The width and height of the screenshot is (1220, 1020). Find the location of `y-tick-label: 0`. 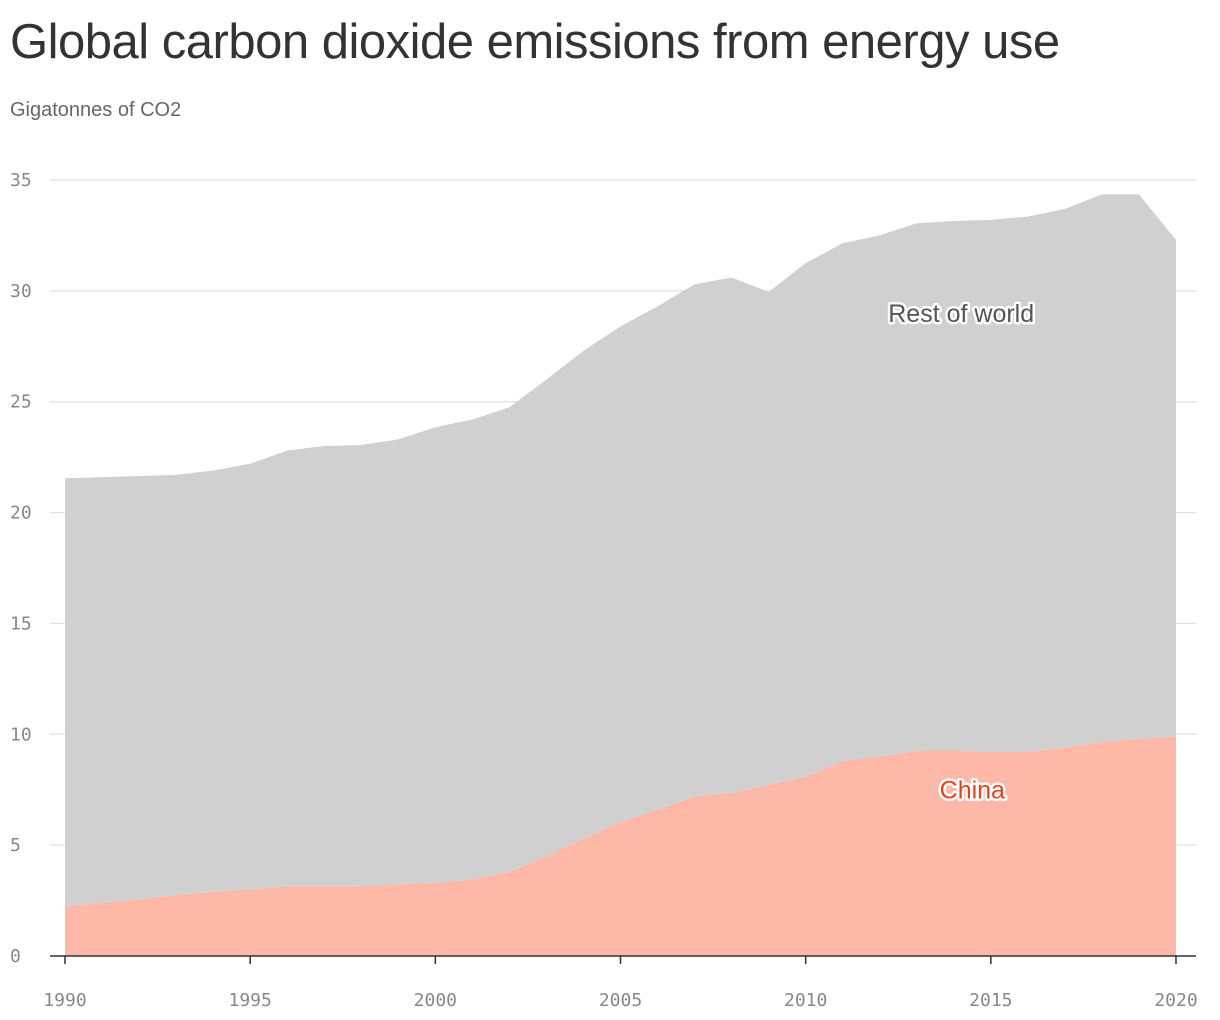

y-tick-label: 0 is located at coordinates (15, 956).